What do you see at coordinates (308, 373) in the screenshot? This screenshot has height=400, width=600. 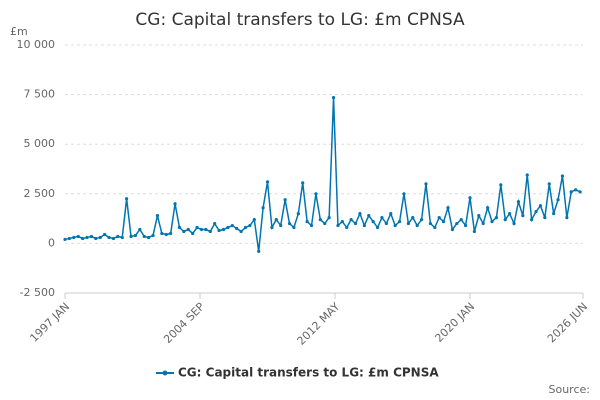 I see `legend-label: CG: Capital transfers to LG: £m CPNSA` at bounding box center [308, 373].